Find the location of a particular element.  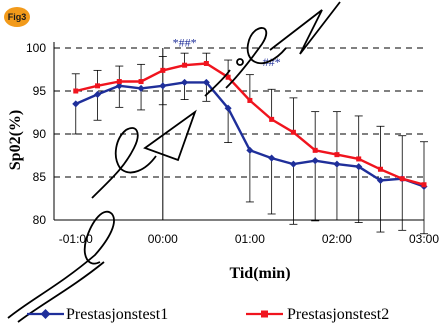

figure-badge: Fig3 is located at coordinates (17, 17).